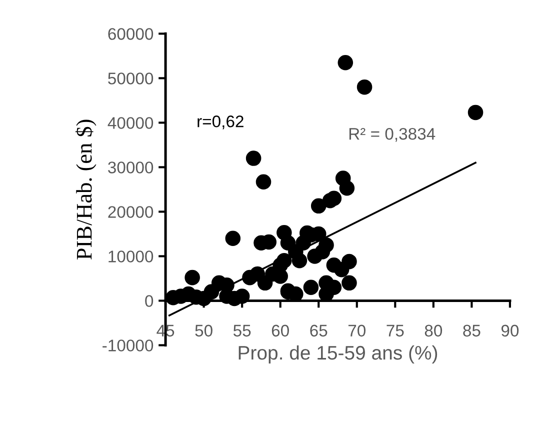 The image size is (534, 421). What do you see at coordinates (131, 78) in the screenshot?
I see `y-tick-label: 50000` at bounding box center [131, 78].